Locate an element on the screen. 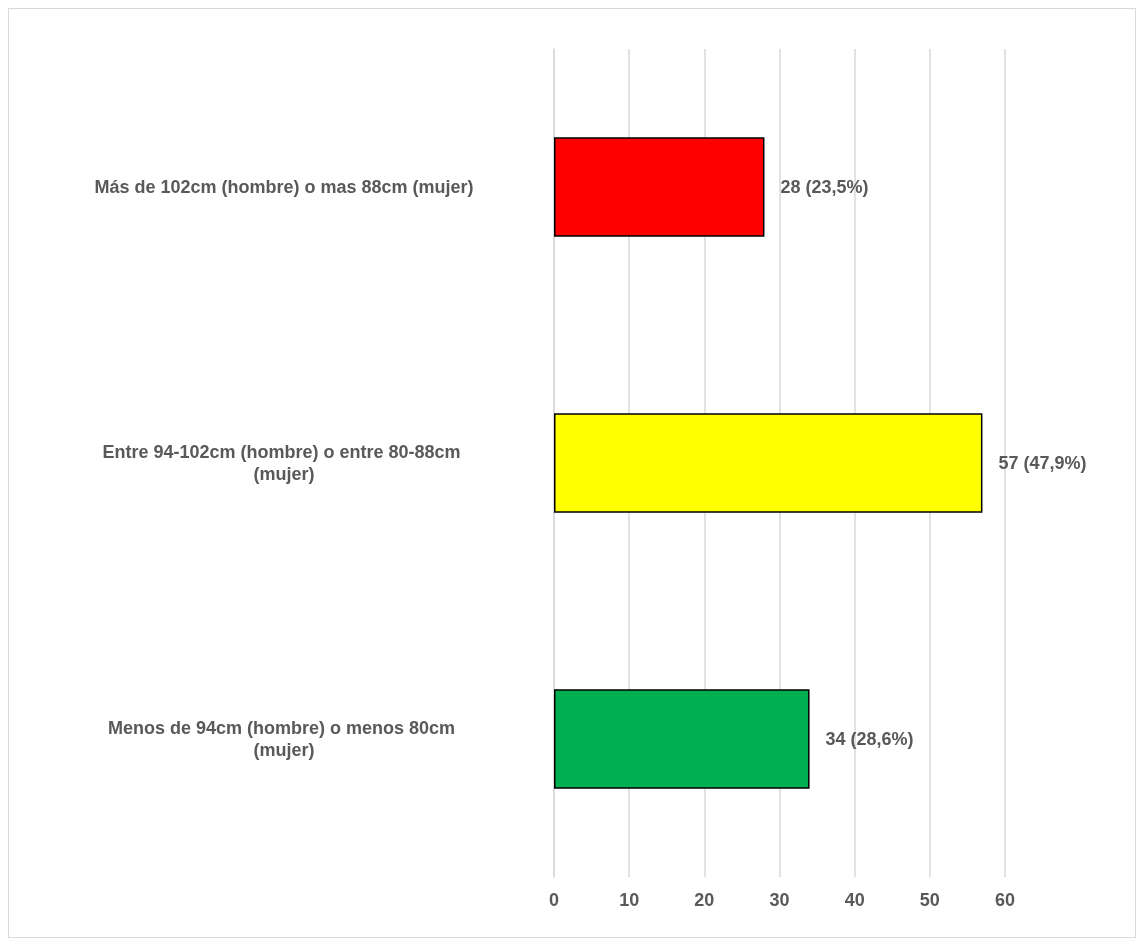 The width and height of the screenshot is (1144, 947). y-tick-label: Menos de 94cm (hombre) o menos 80cm (mujer) is located at coordinates (284, 739).